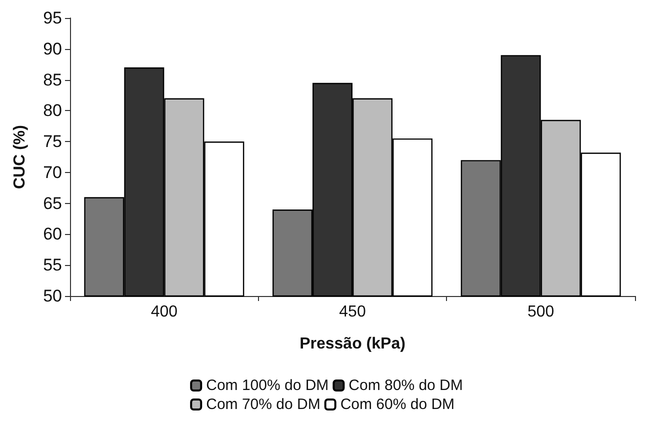 The width and height of the screenshot is (653, 421). What do you see at coordinates (52, 296) in the screenshot?
I see `y-tick-label: 50` at bounding box center [52, 296].